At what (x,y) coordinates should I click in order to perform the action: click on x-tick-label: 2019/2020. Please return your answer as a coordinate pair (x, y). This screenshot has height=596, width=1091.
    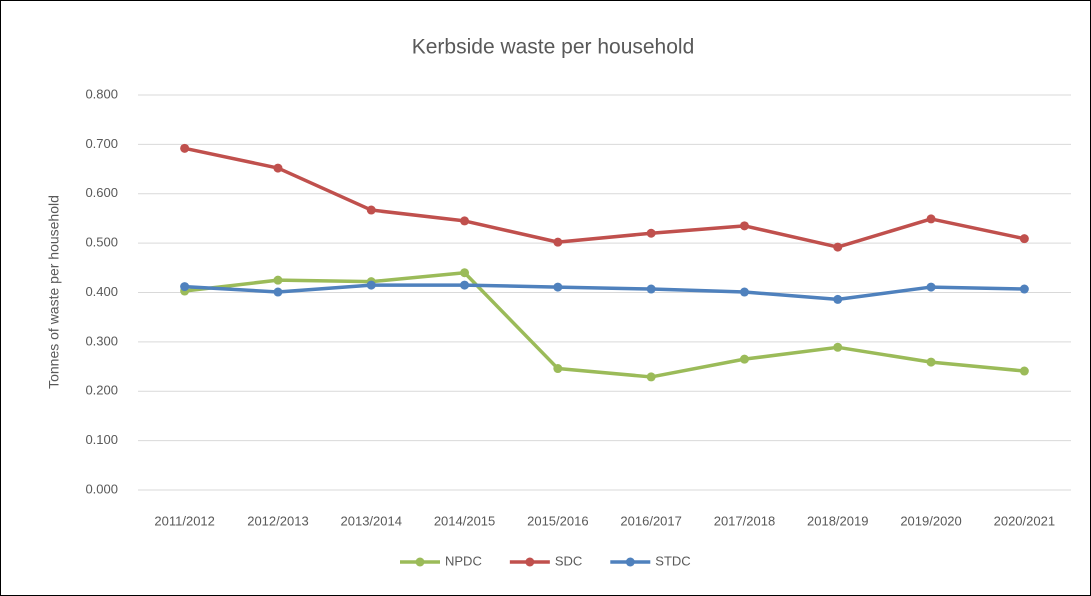
    Looking at the image, I should click on (930, 520).